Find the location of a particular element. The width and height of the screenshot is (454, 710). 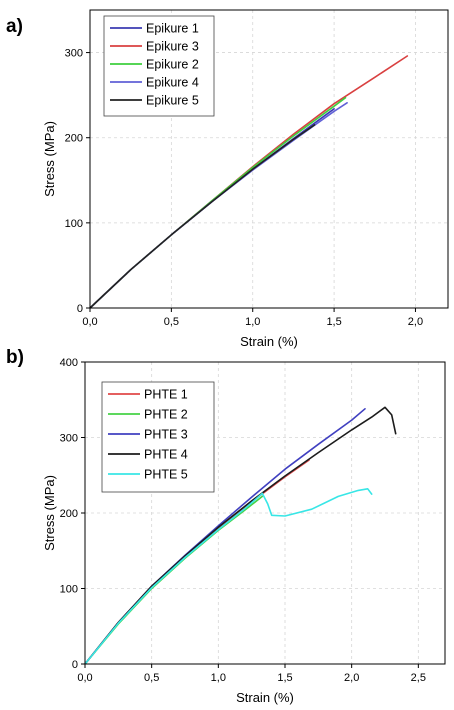

panel-b-x-tick-label-5: 2,5 is located at coordinates (418, 678).